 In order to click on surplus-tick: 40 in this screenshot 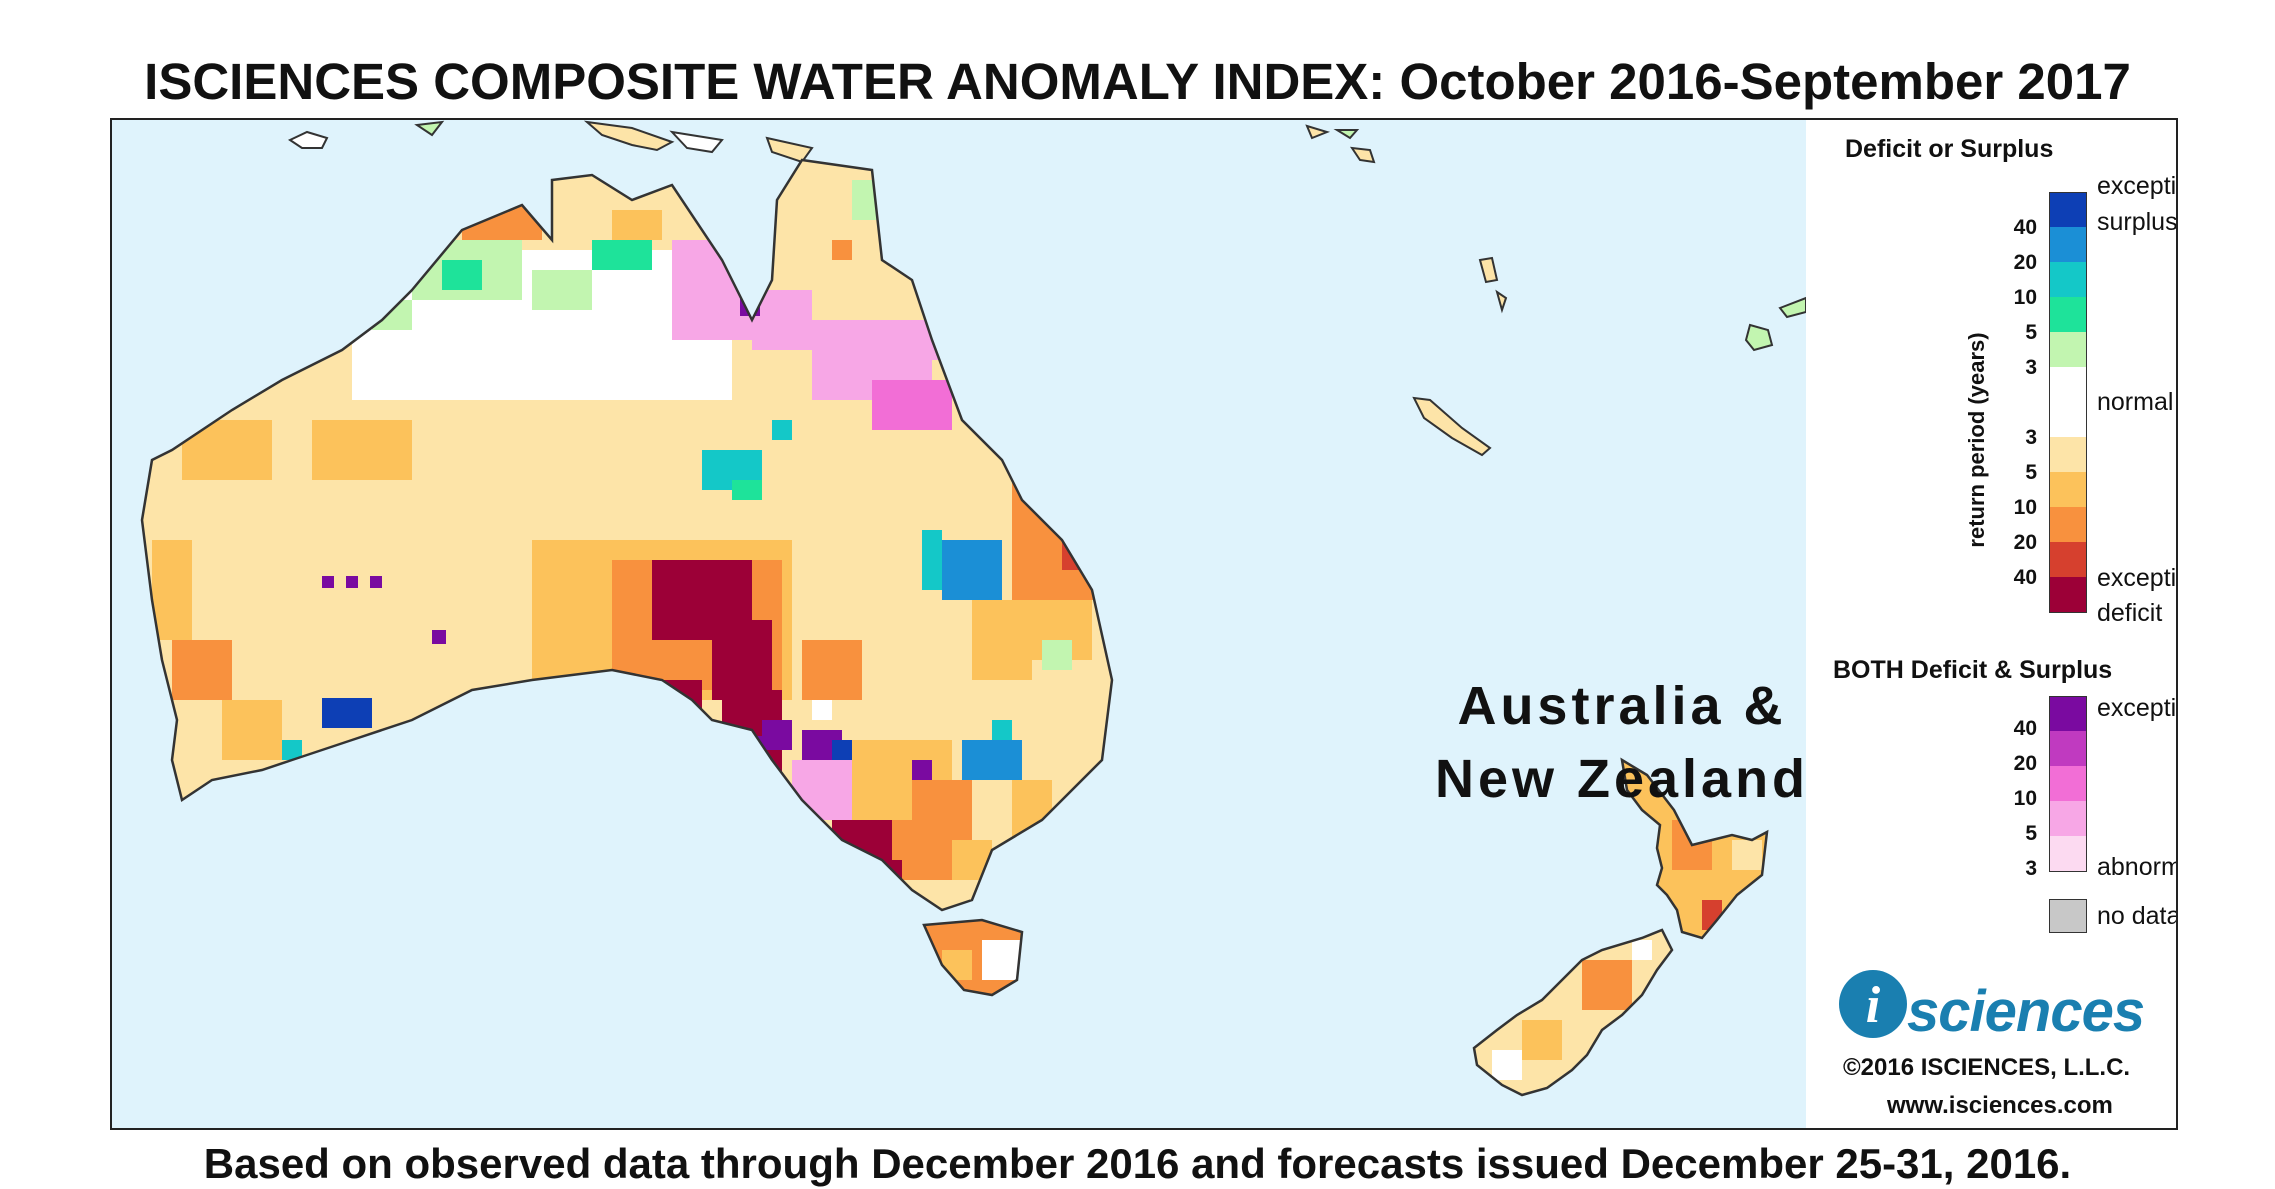, I will do `click(2025, 227)`.